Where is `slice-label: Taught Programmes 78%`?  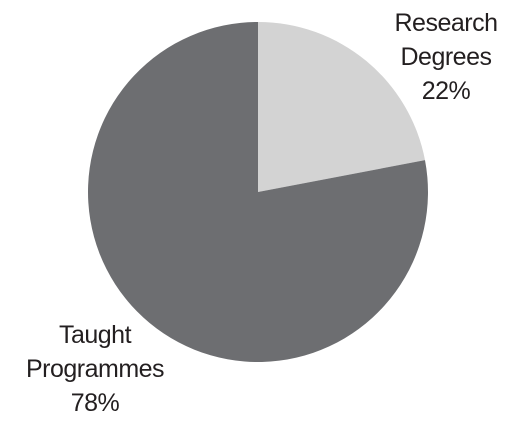
slice-label: Taught Programmes 78% is located at coordinates (95, 369).